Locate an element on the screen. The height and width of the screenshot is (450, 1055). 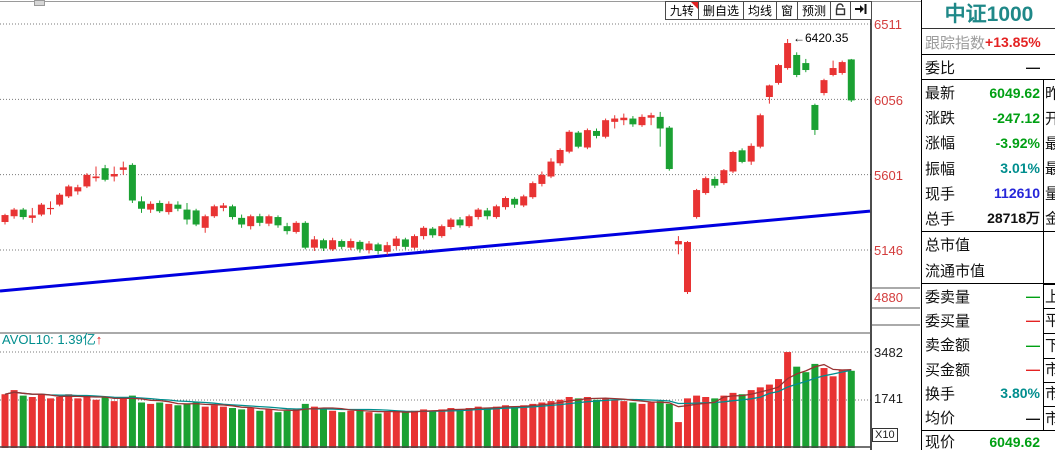
price-axis-label: 6056 is located at coordinates (888, 100).